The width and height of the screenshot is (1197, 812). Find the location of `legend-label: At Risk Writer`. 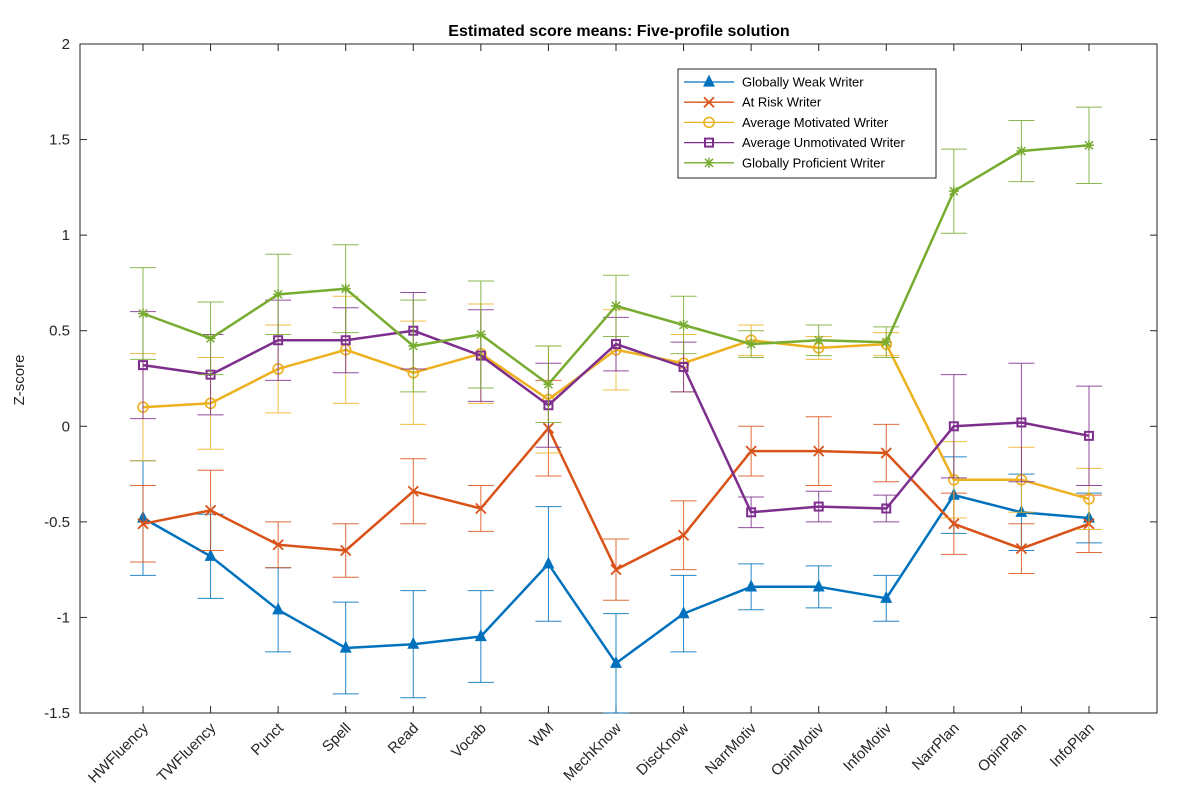

legend-label: At Risk Writer is located at coordinates (782, 102).